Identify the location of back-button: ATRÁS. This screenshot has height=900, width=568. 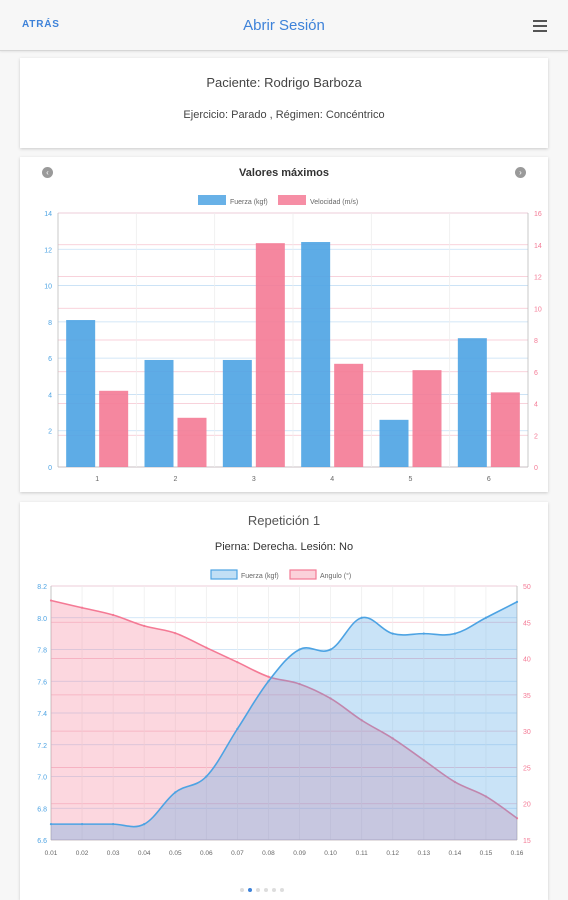
(41, 24).